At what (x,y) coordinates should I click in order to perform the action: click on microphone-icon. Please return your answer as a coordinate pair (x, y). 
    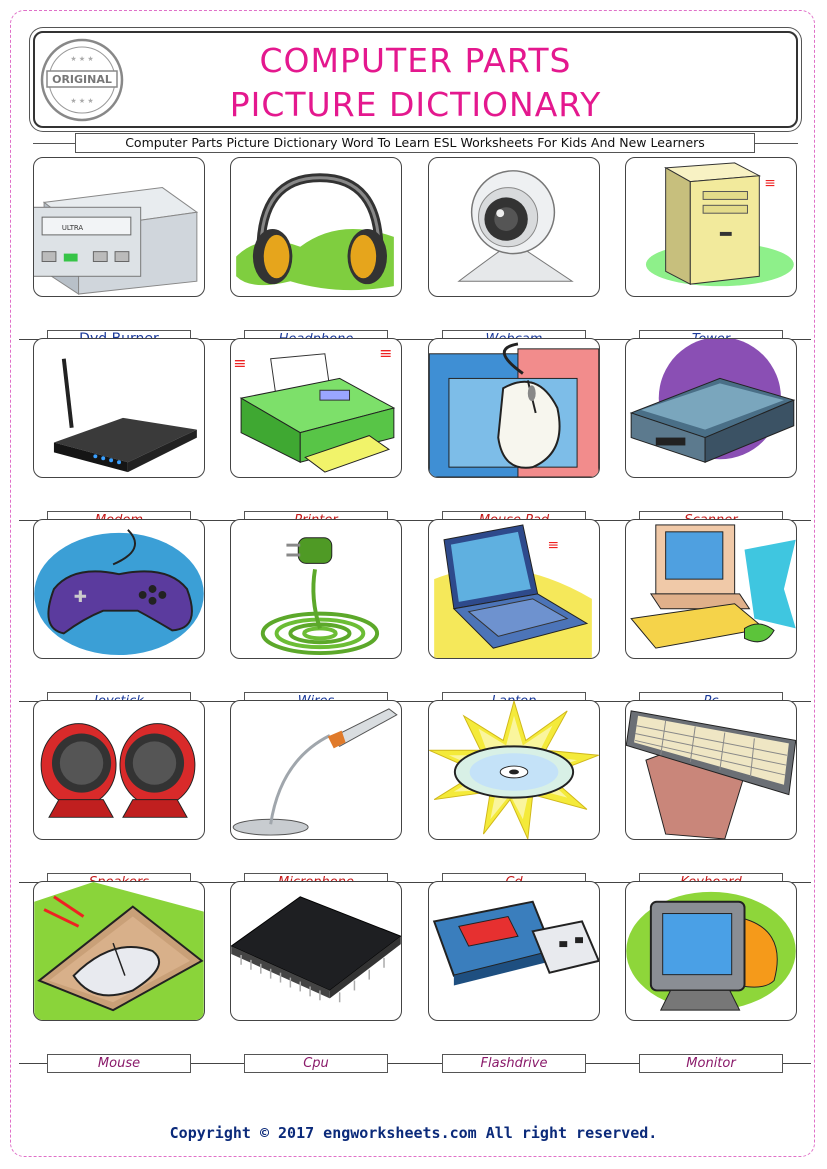
    Looking at the image, I should click on (315, 772).